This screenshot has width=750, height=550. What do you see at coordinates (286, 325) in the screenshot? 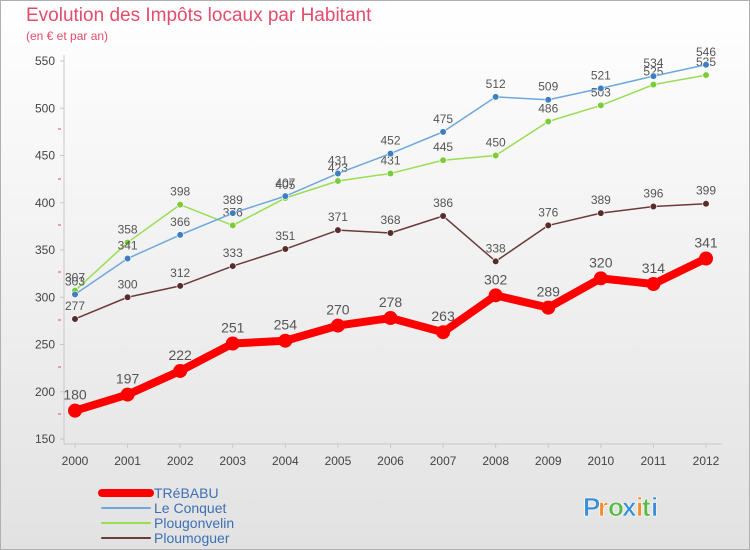
I see `data-label: 254` at bounding box center [286, 325].